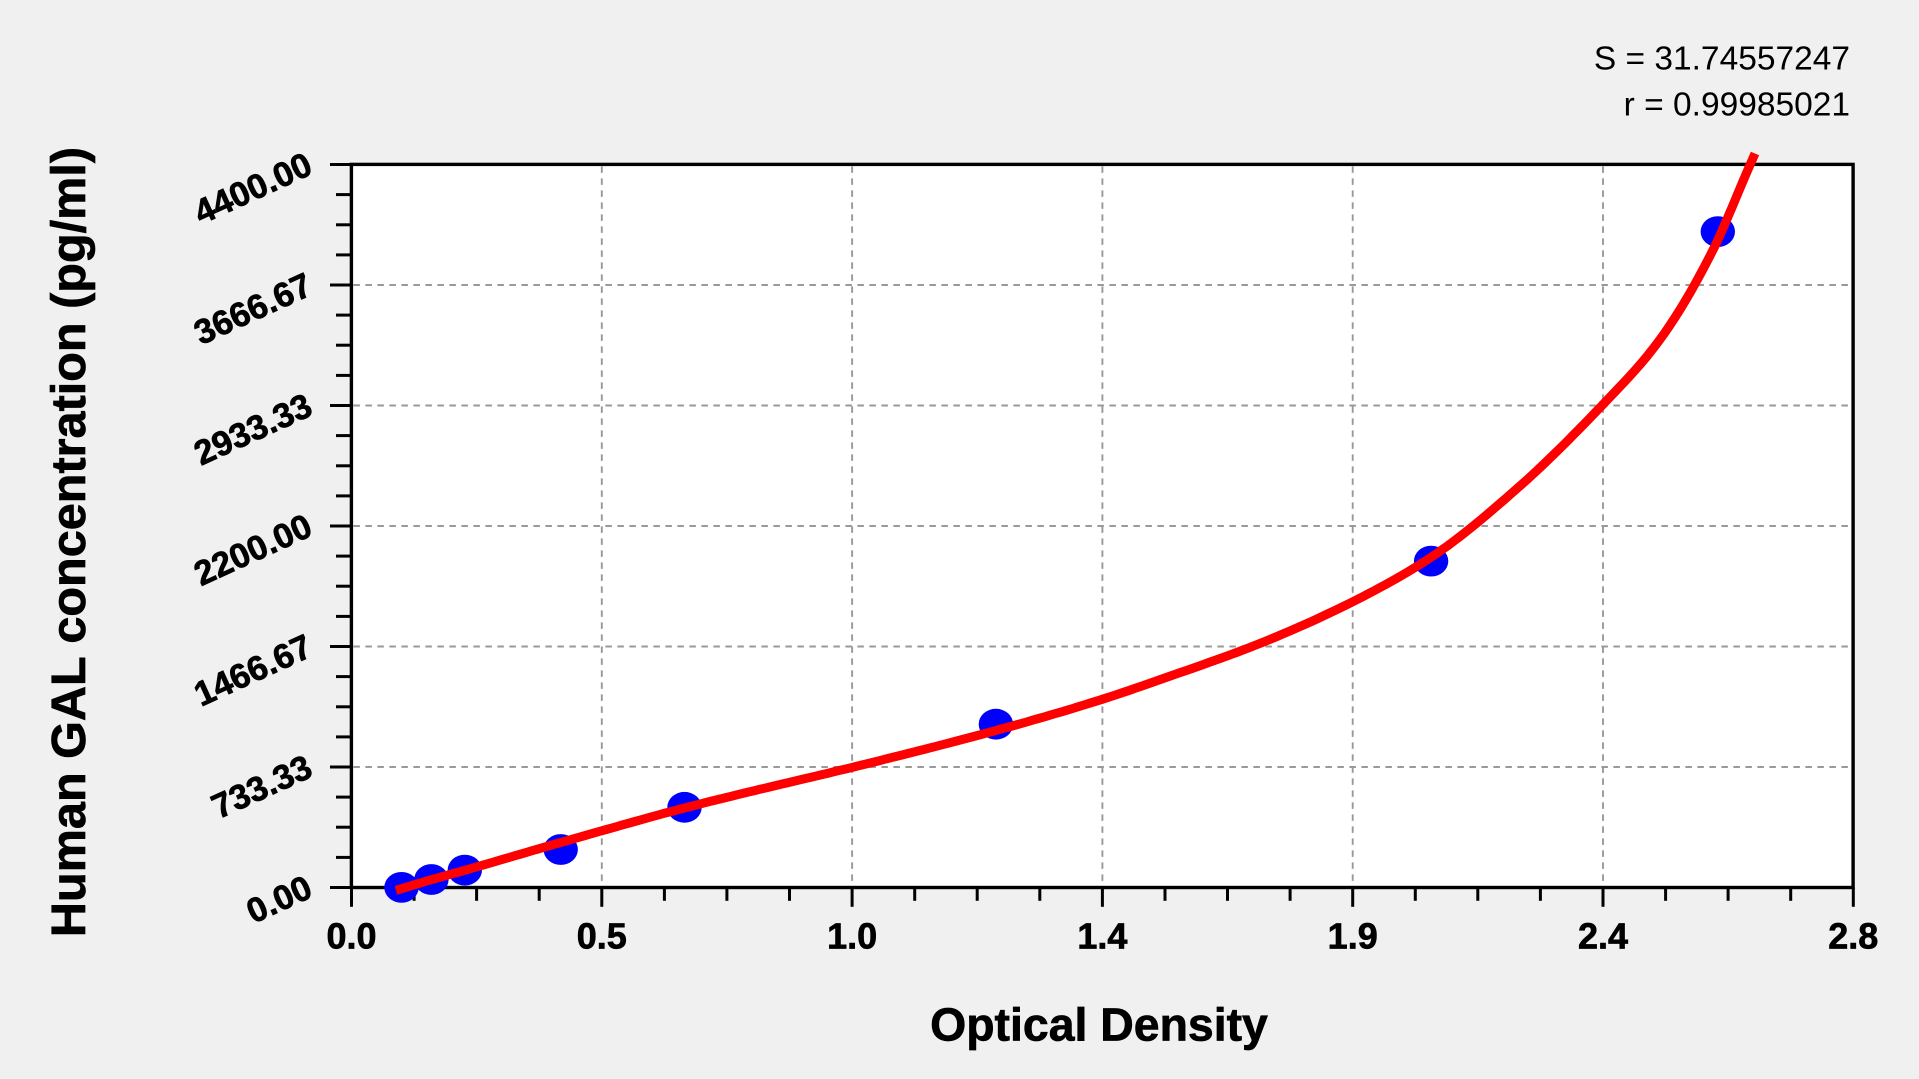 Image resolution: width=1919 pixels, height=1079 pixels. I want to click on svg-text:Human GAL concentration (pg/ml: Human GAL concentration (pg/ml), so click(69, 542).